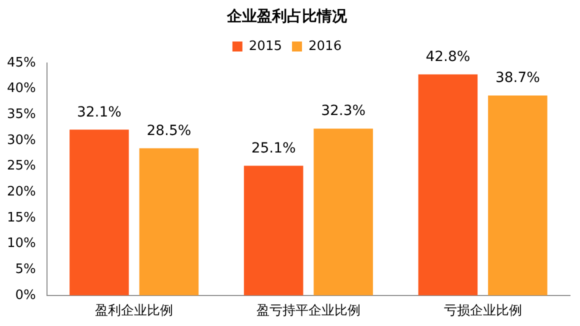  What do you see at coordinates (483, 311) in the screenshot?
I see `x-tick-label: 亏损企业比例` at bounding box center [483, 311].